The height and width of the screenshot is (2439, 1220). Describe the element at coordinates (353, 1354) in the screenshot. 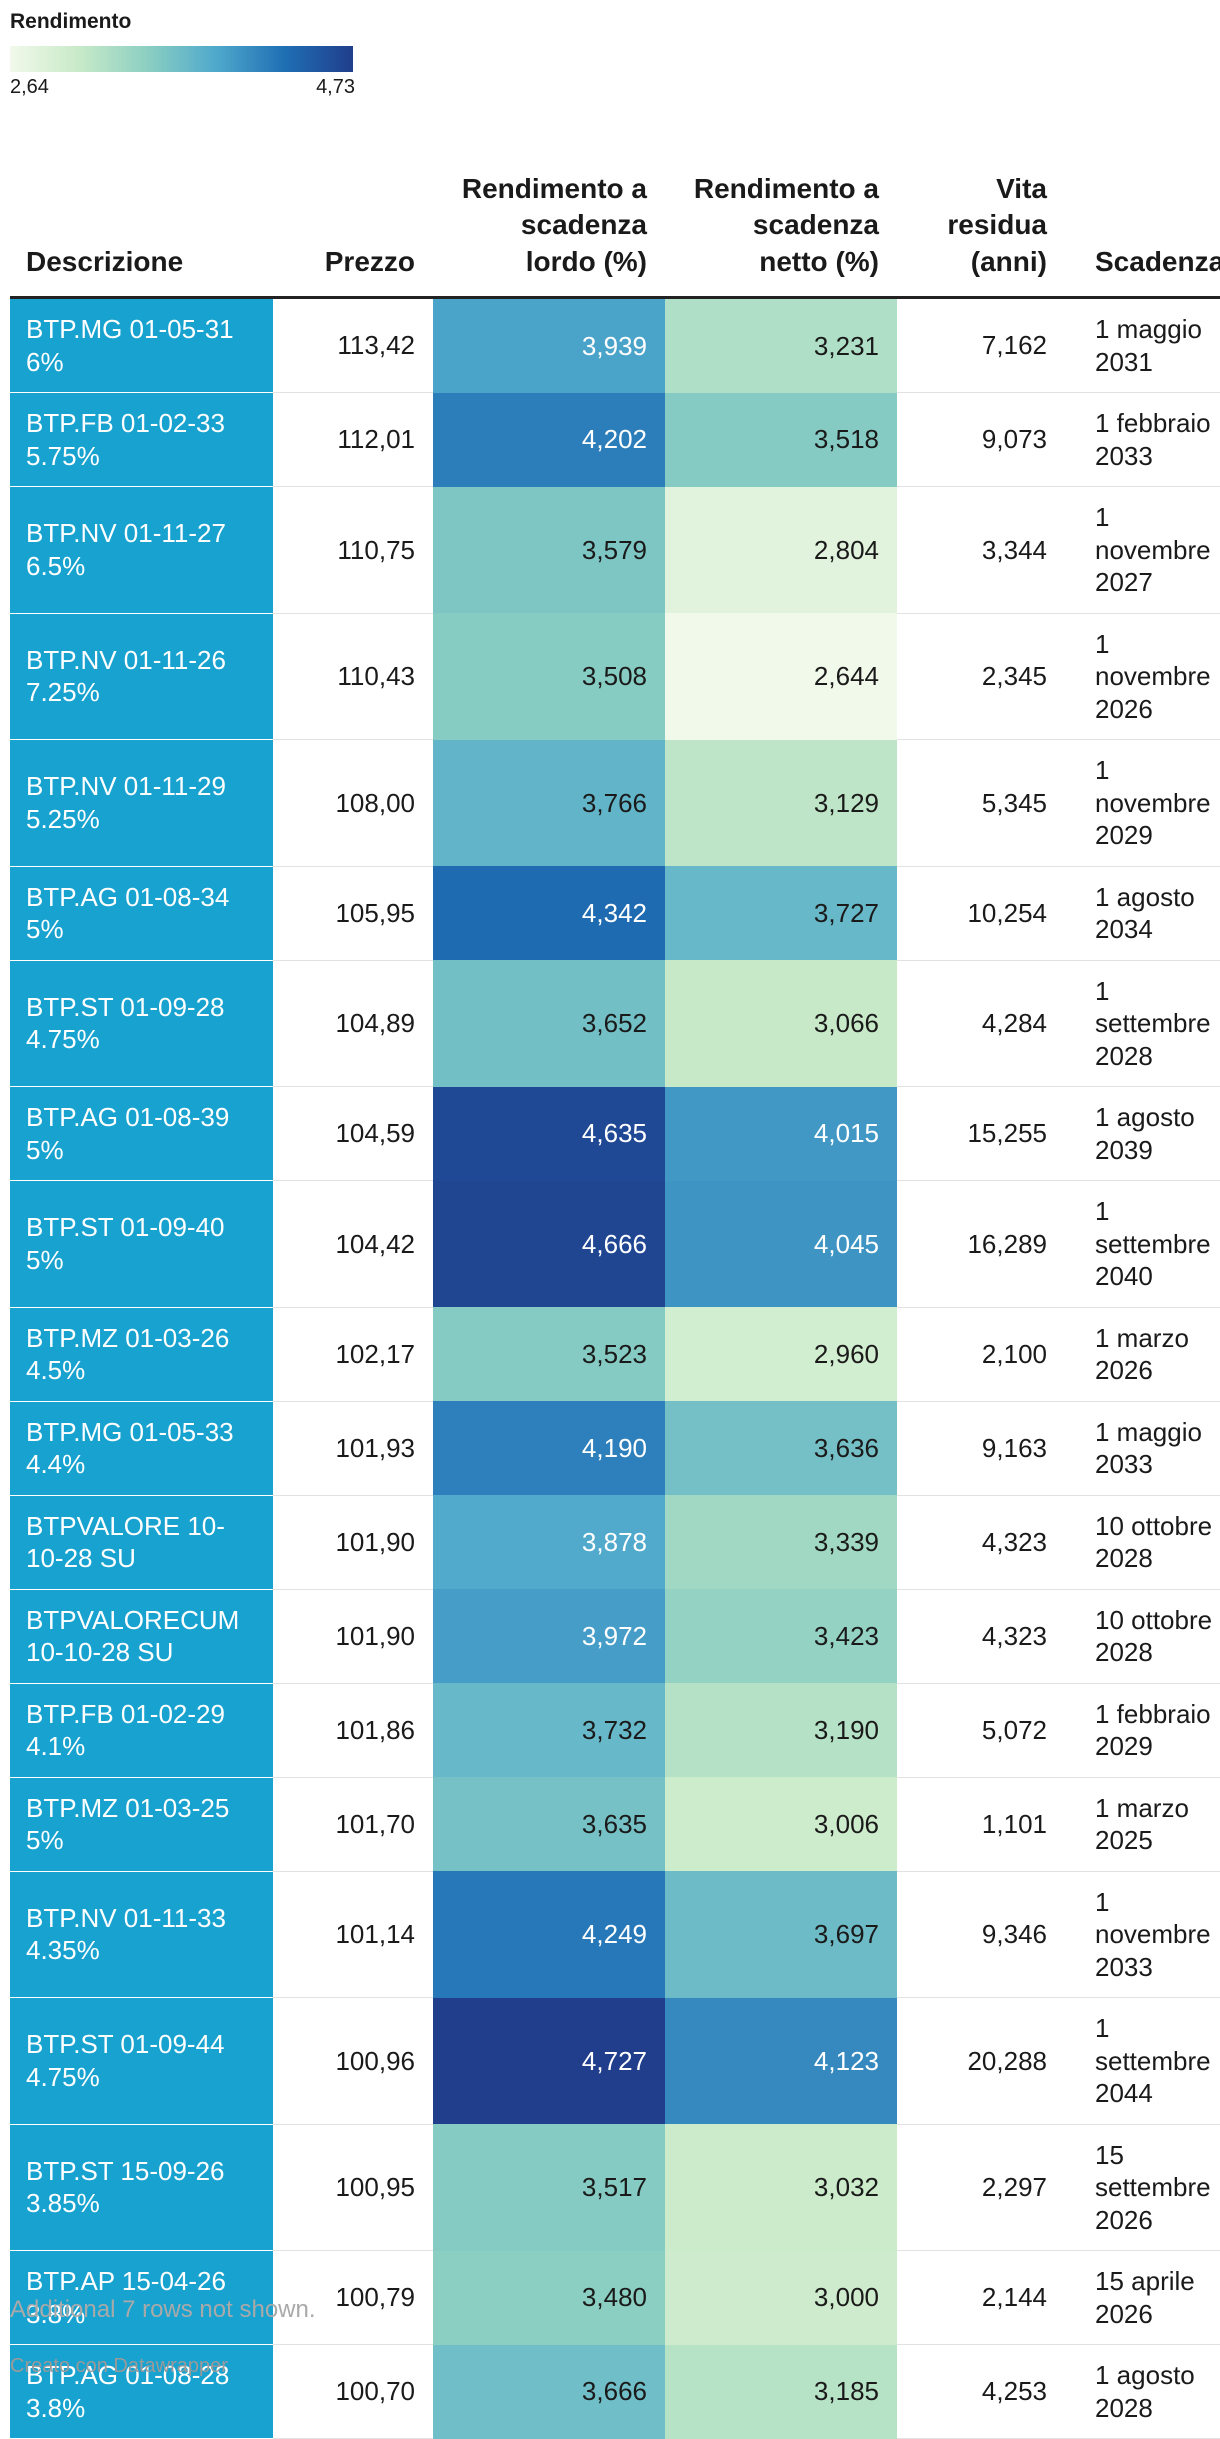

I see `cell-prezzo: 102,17` at that location.